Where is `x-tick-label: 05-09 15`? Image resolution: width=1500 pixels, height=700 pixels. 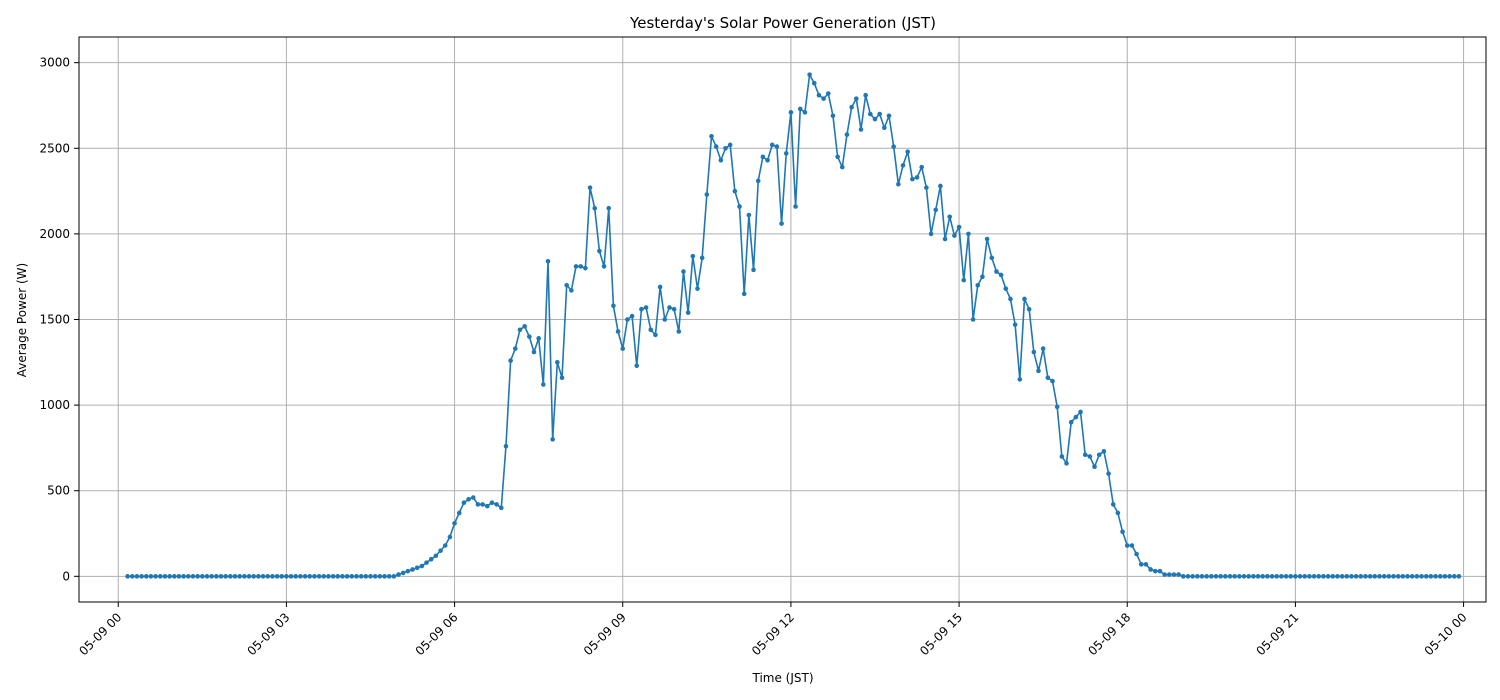 x-tick-label: 05-09 15 is located at coordinates (941, 634).